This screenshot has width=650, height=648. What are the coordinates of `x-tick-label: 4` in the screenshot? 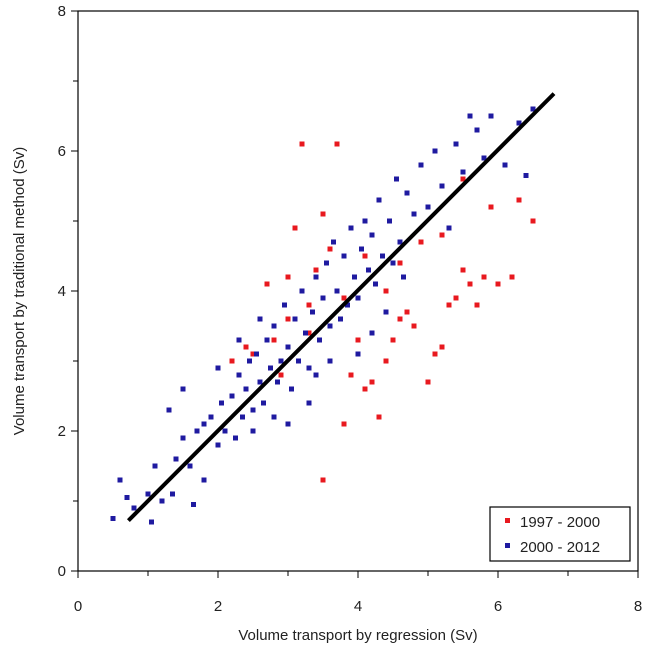 It's located at (358, 606).